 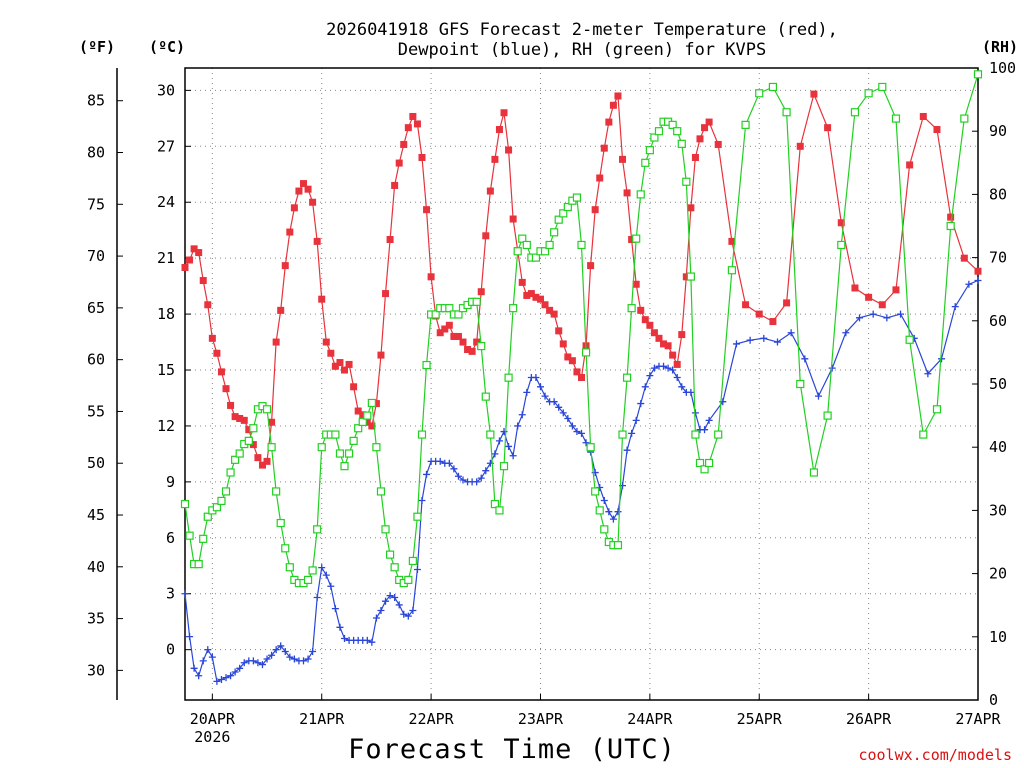 What do you see at coordinates (998, 194) in the screenshot?
I see `rh-tick-label: 80` at bounding box center [998, 194].